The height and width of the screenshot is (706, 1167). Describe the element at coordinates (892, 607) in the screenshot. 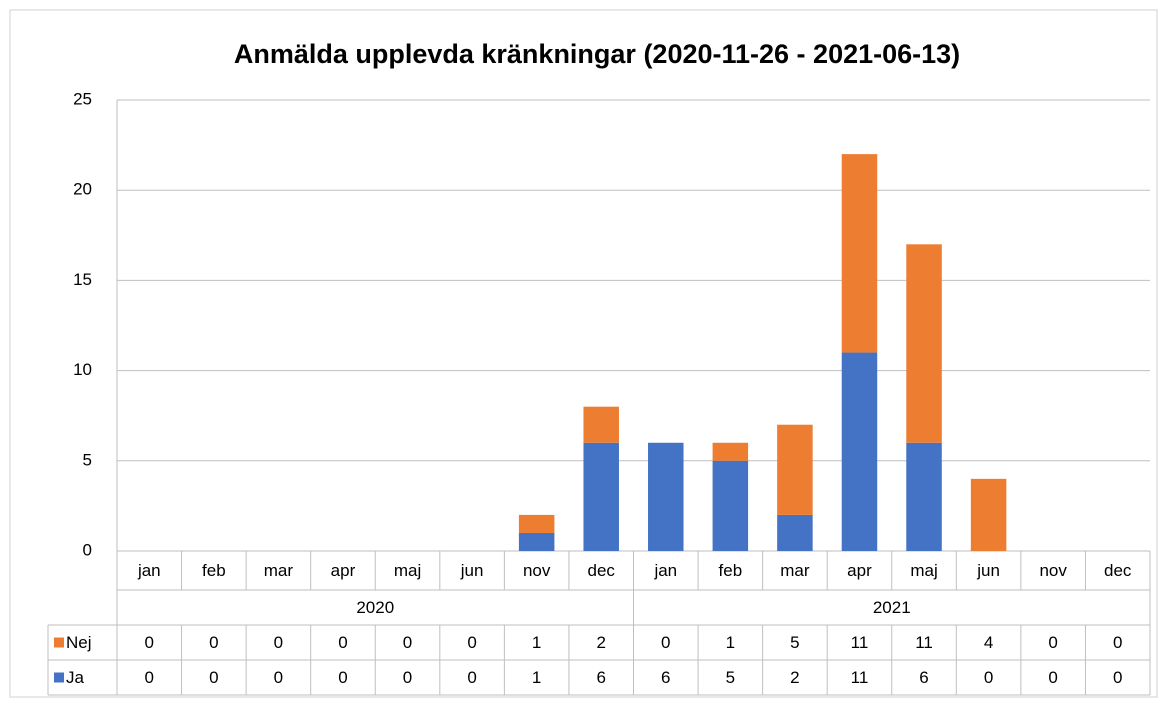

I see `group-label: 2021` at that location.